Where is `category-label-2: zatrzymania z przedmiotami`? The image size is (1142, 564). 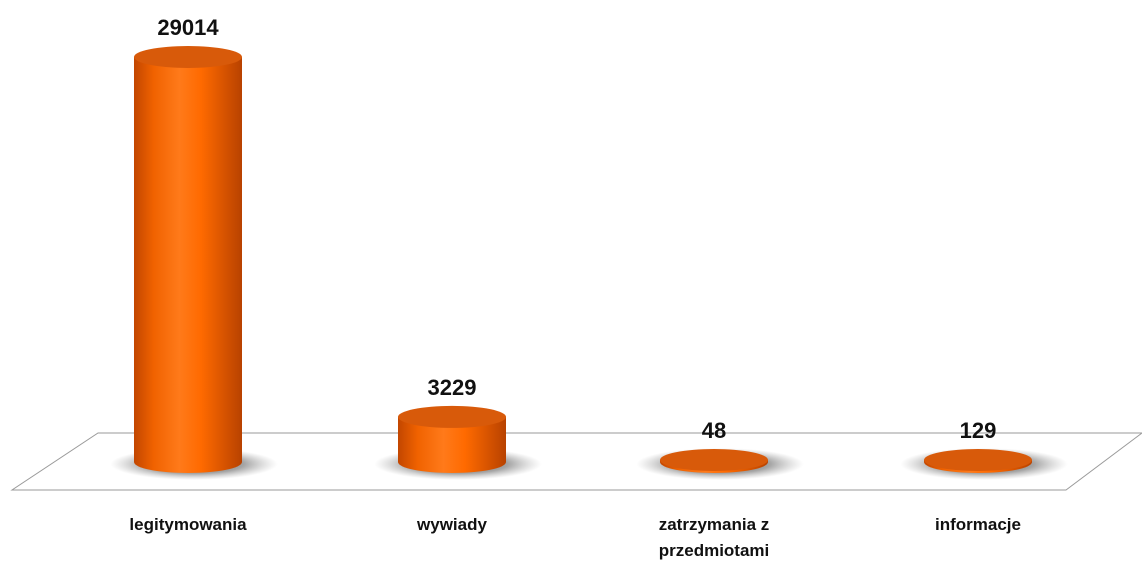 category-label-2: zatrzymania z przedmiotami is located at coordinates (714, 537).